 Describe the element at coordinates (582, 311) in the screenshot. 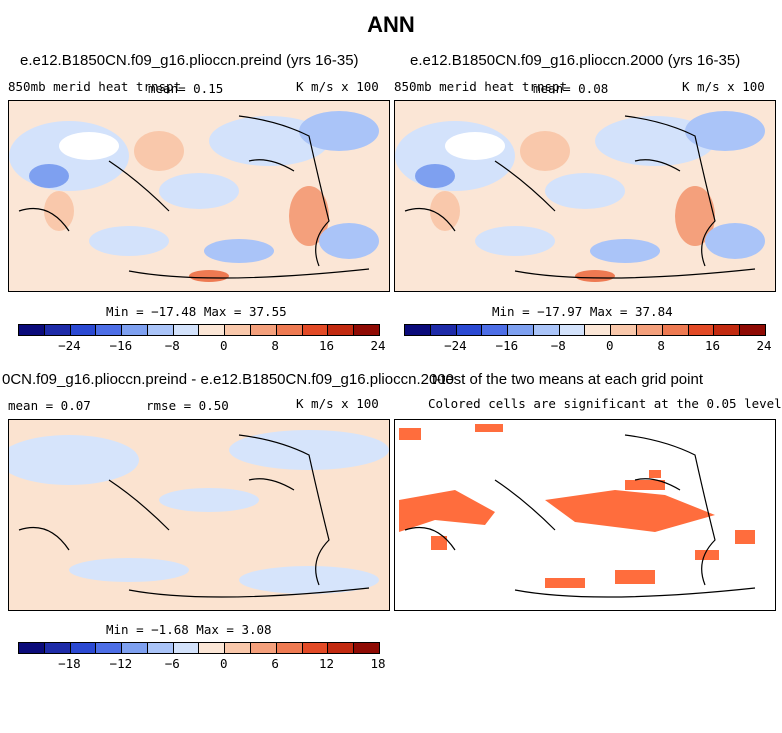

I see `panel2-minmax: Min = −17.97 Max = 37.84` at that location.